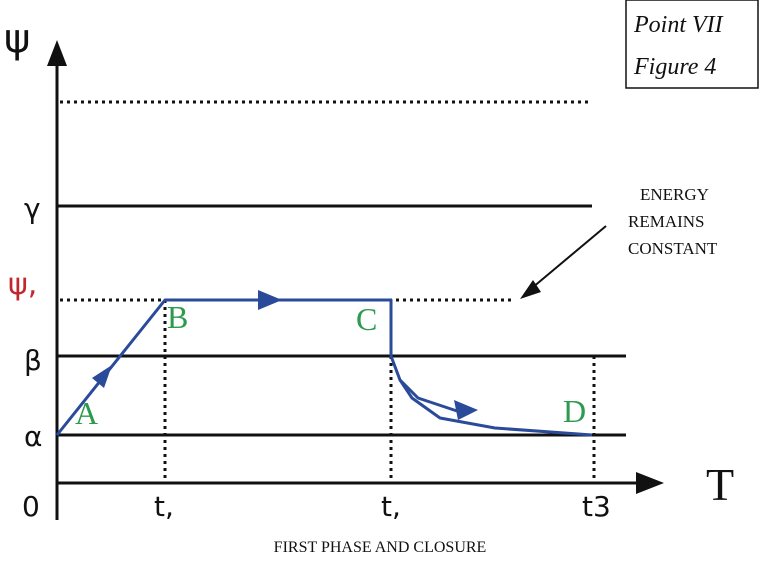 This screenshot has width=759, height=561. What do you see at coordinates (650, 483) in the screenshot?
I see `x-axis-arrowhead` at bounding box center [650, 483].